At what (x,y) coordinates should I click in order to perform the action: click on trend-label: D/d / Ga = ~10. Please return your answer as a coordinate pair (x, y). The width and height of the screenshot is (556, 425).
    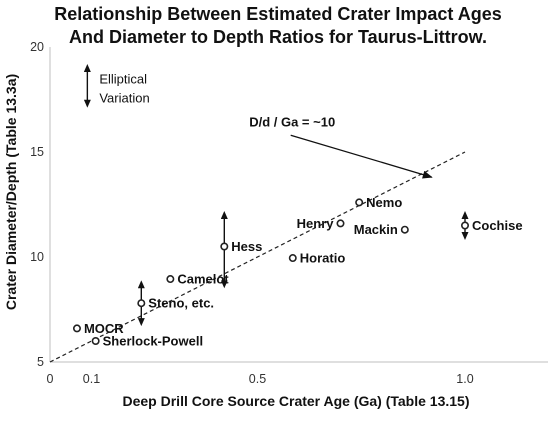
    Looking at the image, I should click on (292, 122).